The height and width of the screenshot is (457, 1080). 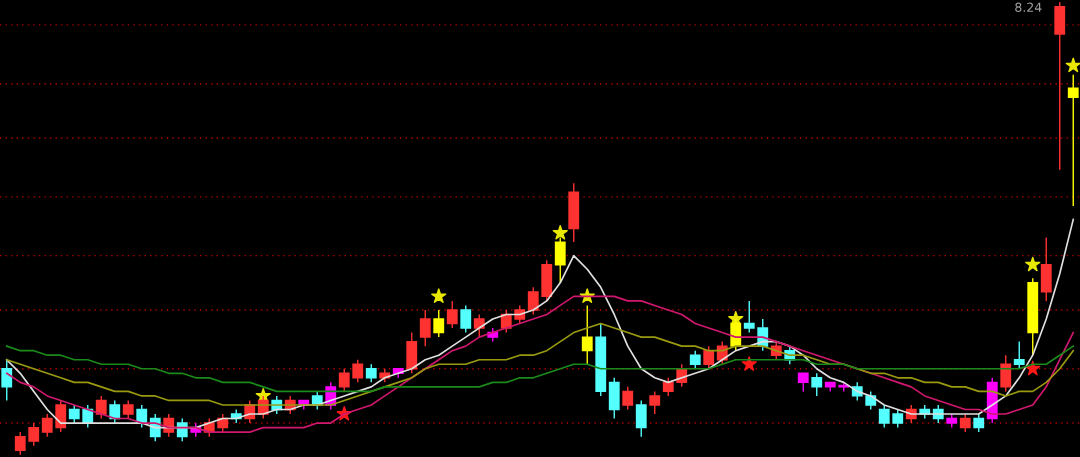 What do you see at coordinates (1028, 7) in the screenshot?
I see `annotation: 8.24` at bounding box center [1028, 7].